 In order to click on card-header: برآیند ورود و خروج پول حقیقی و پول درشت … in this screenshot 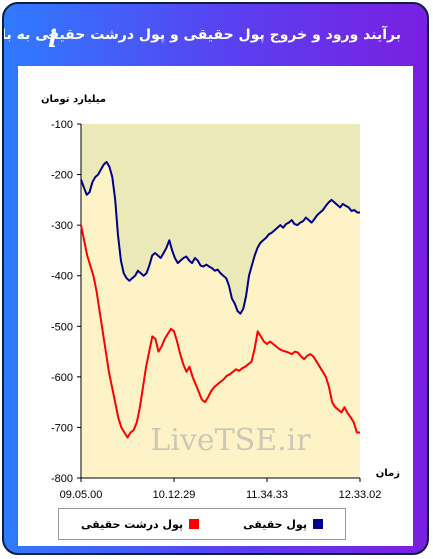, I will do `click(215, 35)`.